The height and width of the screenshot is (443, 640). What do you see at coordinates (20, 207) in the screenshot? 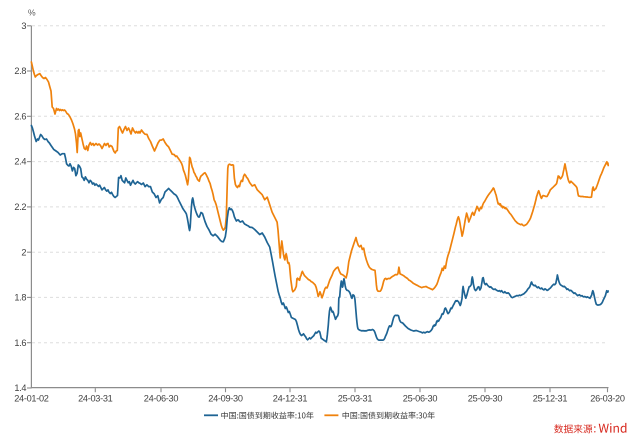
I see `svg-text: 2.2` at bounding box center [20, 207].